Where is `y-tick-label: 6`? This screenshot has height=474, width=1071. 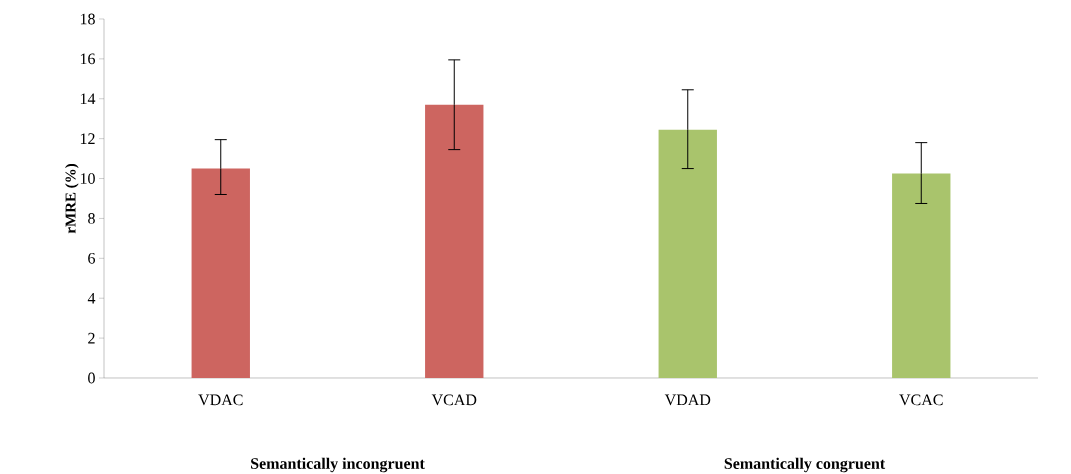
y-tick-label: 6 is located at coordinates (92, 258).